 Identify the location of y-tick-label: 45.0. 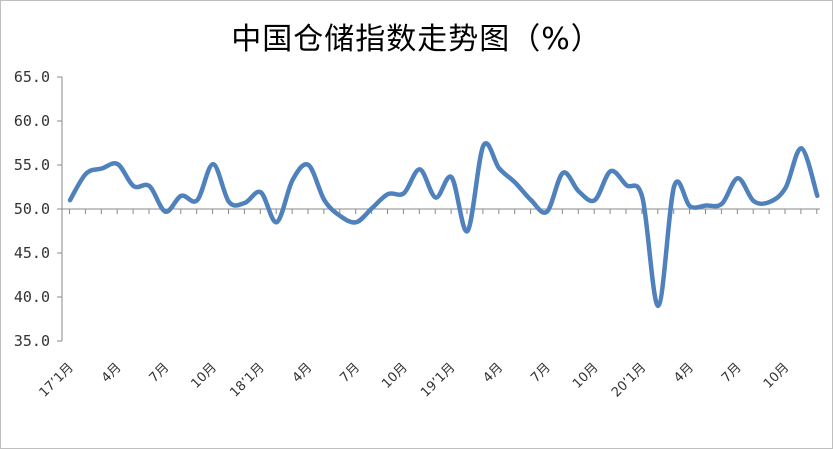
(32, 253).